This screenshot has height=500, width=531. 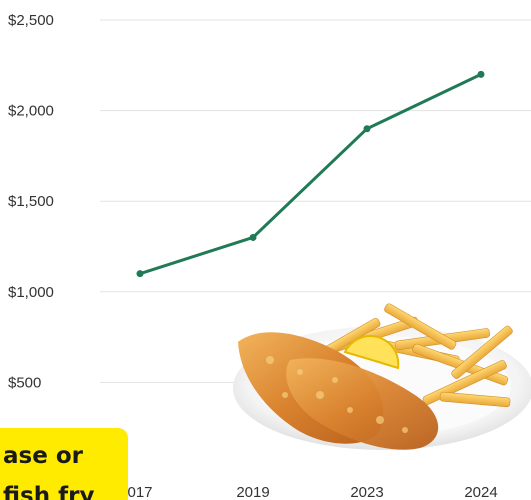 What do you see at coordinates (480, 492) in the screenshot?
I see `x-tick-label: 2024` at bounding box center [480, 492].